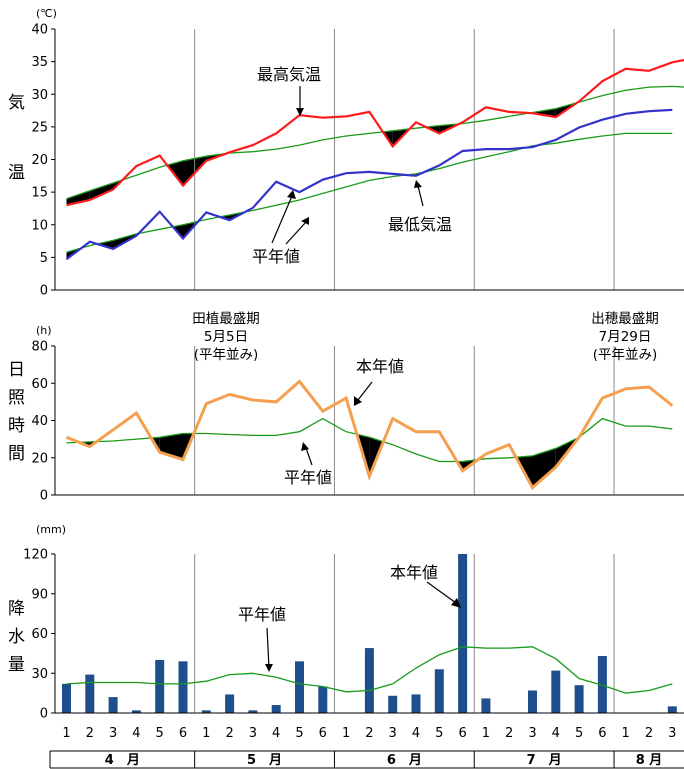 This screenshot has width=684, height=769. What do you see at coordinates (291, 194) in the screenshot?
I see `normal-upper-arrowhead` at bounding box center [291, 194].